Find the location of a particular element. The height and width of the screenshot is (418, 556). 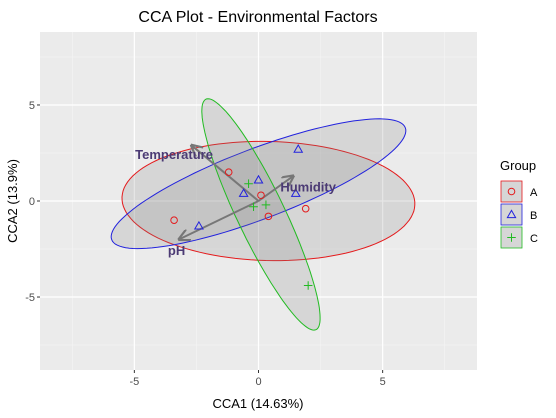

x-tick-label: 5 is located at coordinates (383, 382).